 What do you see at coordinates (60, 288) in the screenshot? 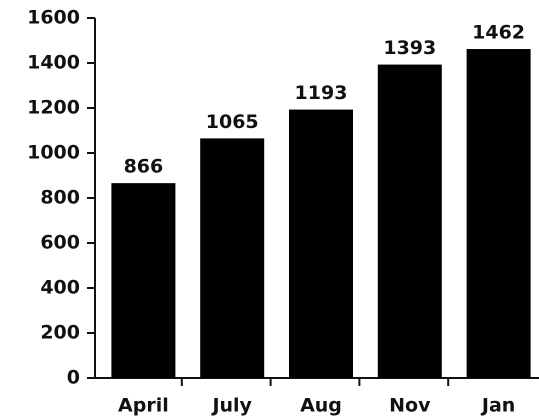
I see `y-tick-label: 400` at bounding box center [60, 288].